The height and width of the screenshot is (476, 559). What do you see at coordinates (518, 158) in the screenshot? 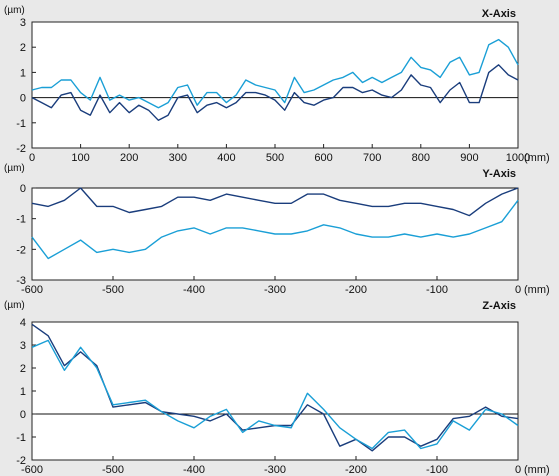
I see `x-tick-label: 1000` at bounding box center [518, 158].